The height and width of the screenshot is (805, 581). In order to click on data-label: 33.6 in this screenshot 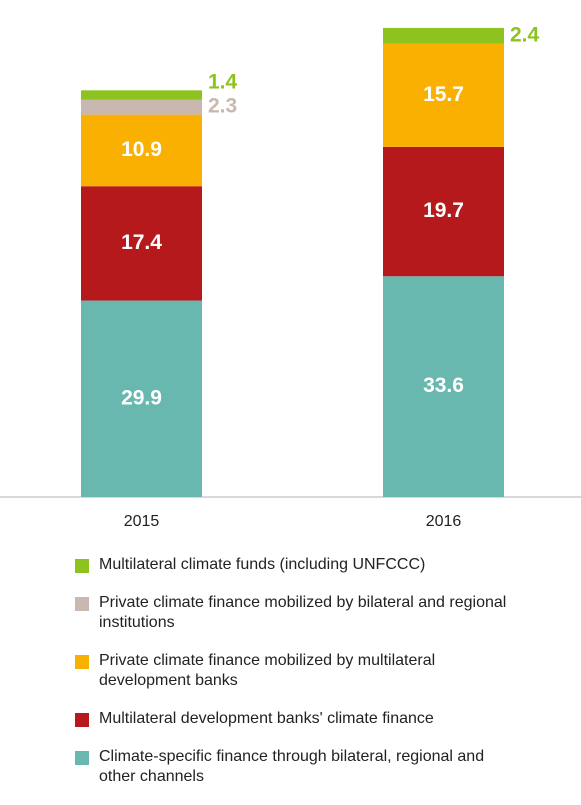, I will do `click(443, 385)`.